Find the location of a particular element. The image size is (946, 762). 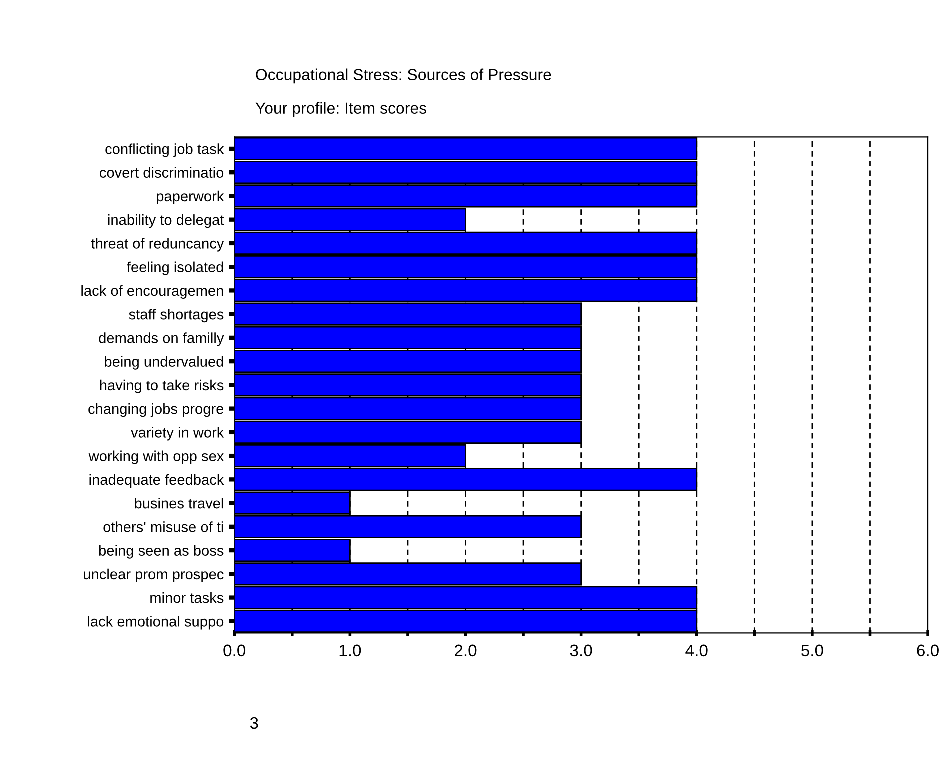

x-tick-label: 2.0 is located at coordinates (466, 650).